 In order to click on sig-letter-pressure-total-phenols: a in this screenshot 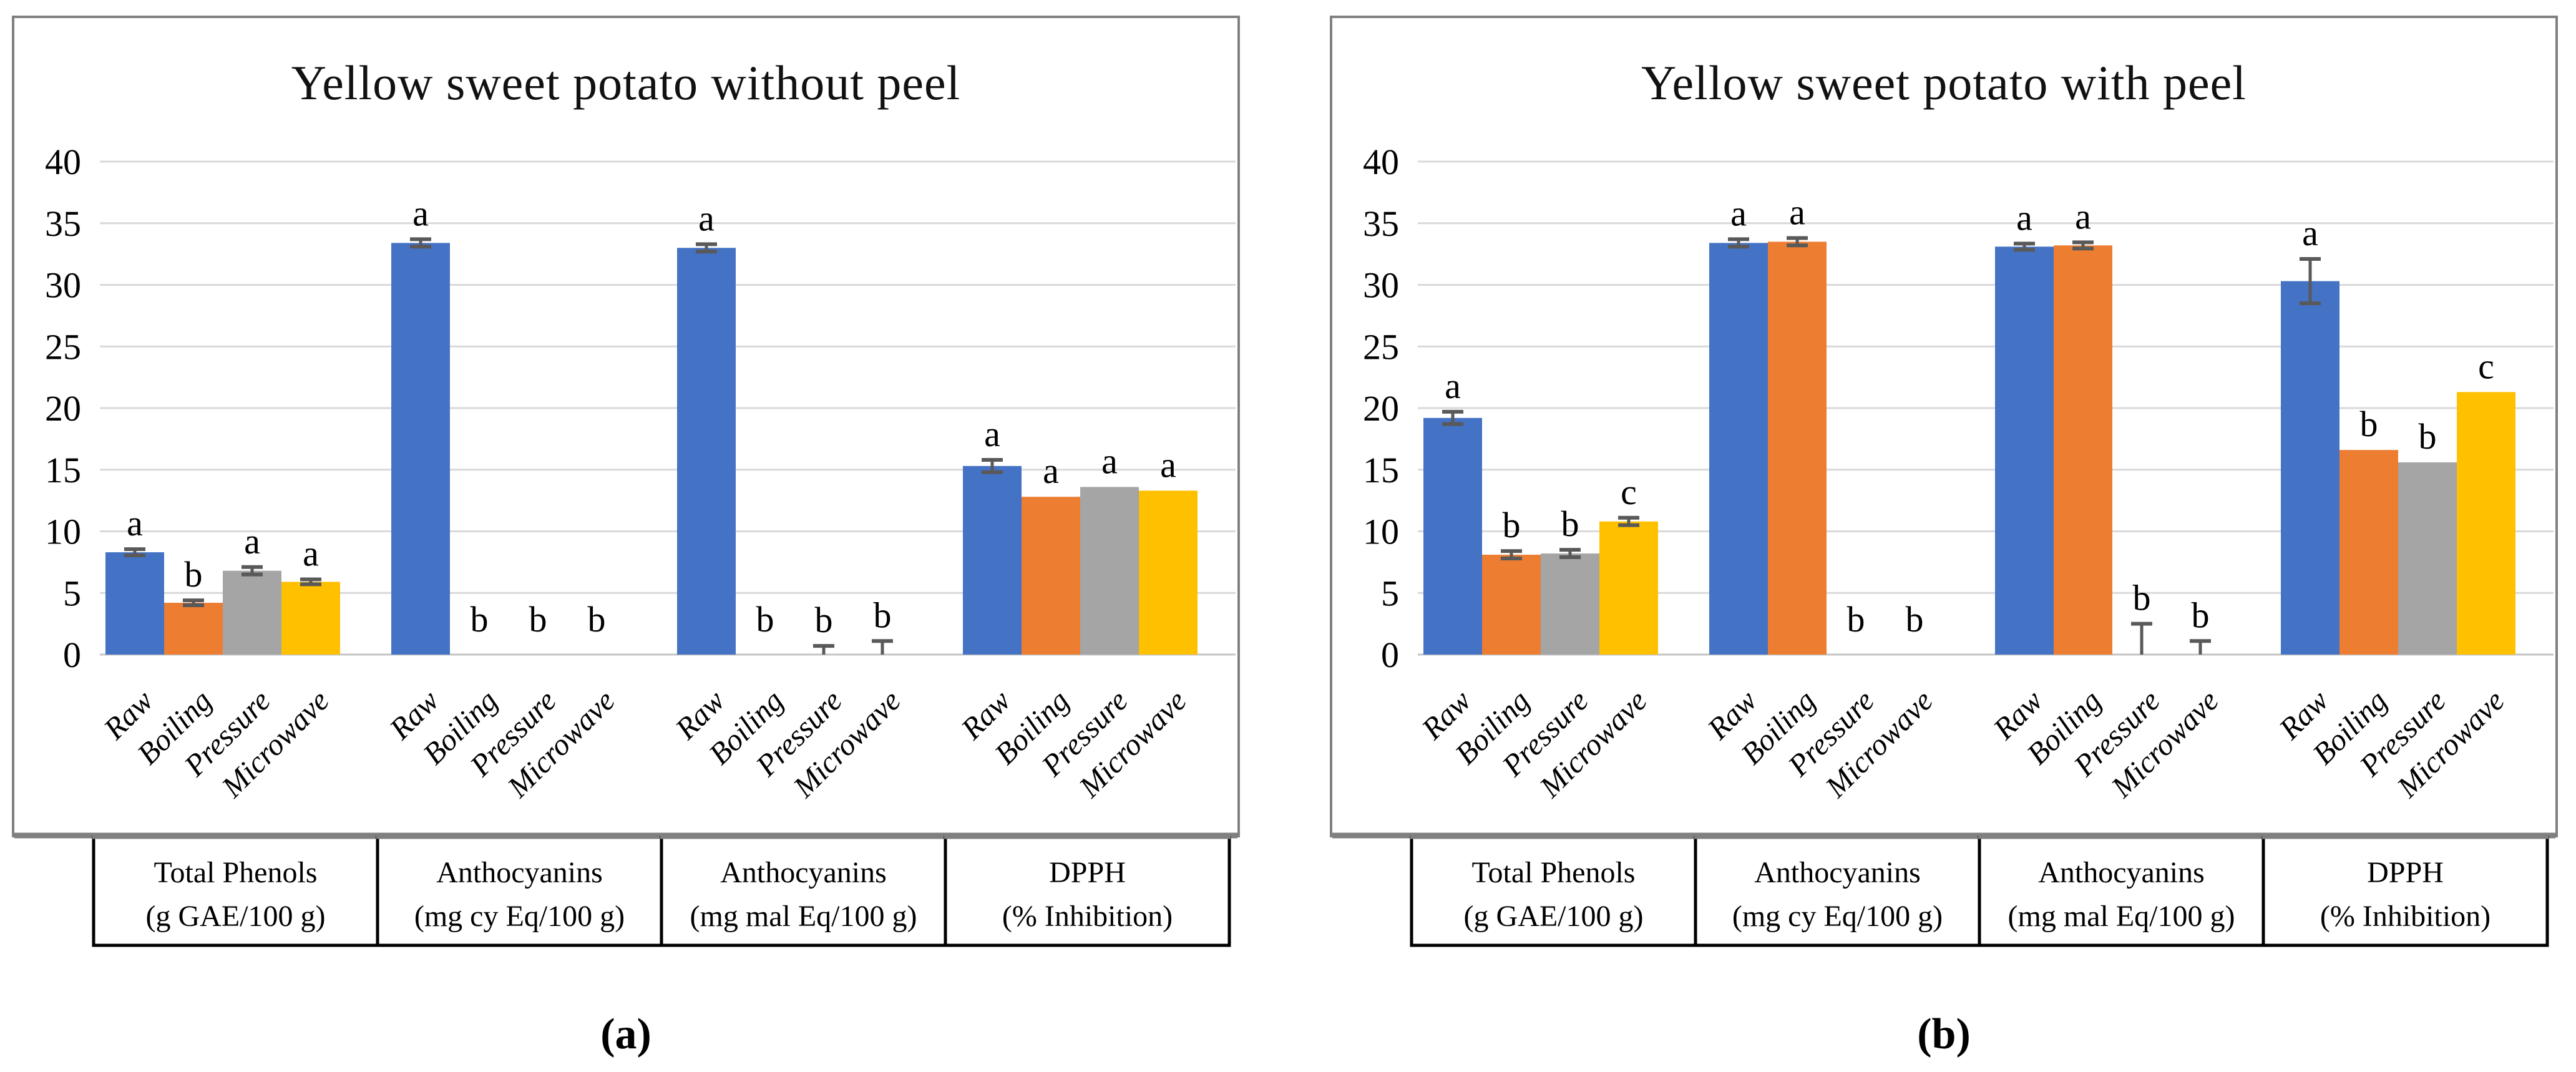, I will do `click(252, 541)`.